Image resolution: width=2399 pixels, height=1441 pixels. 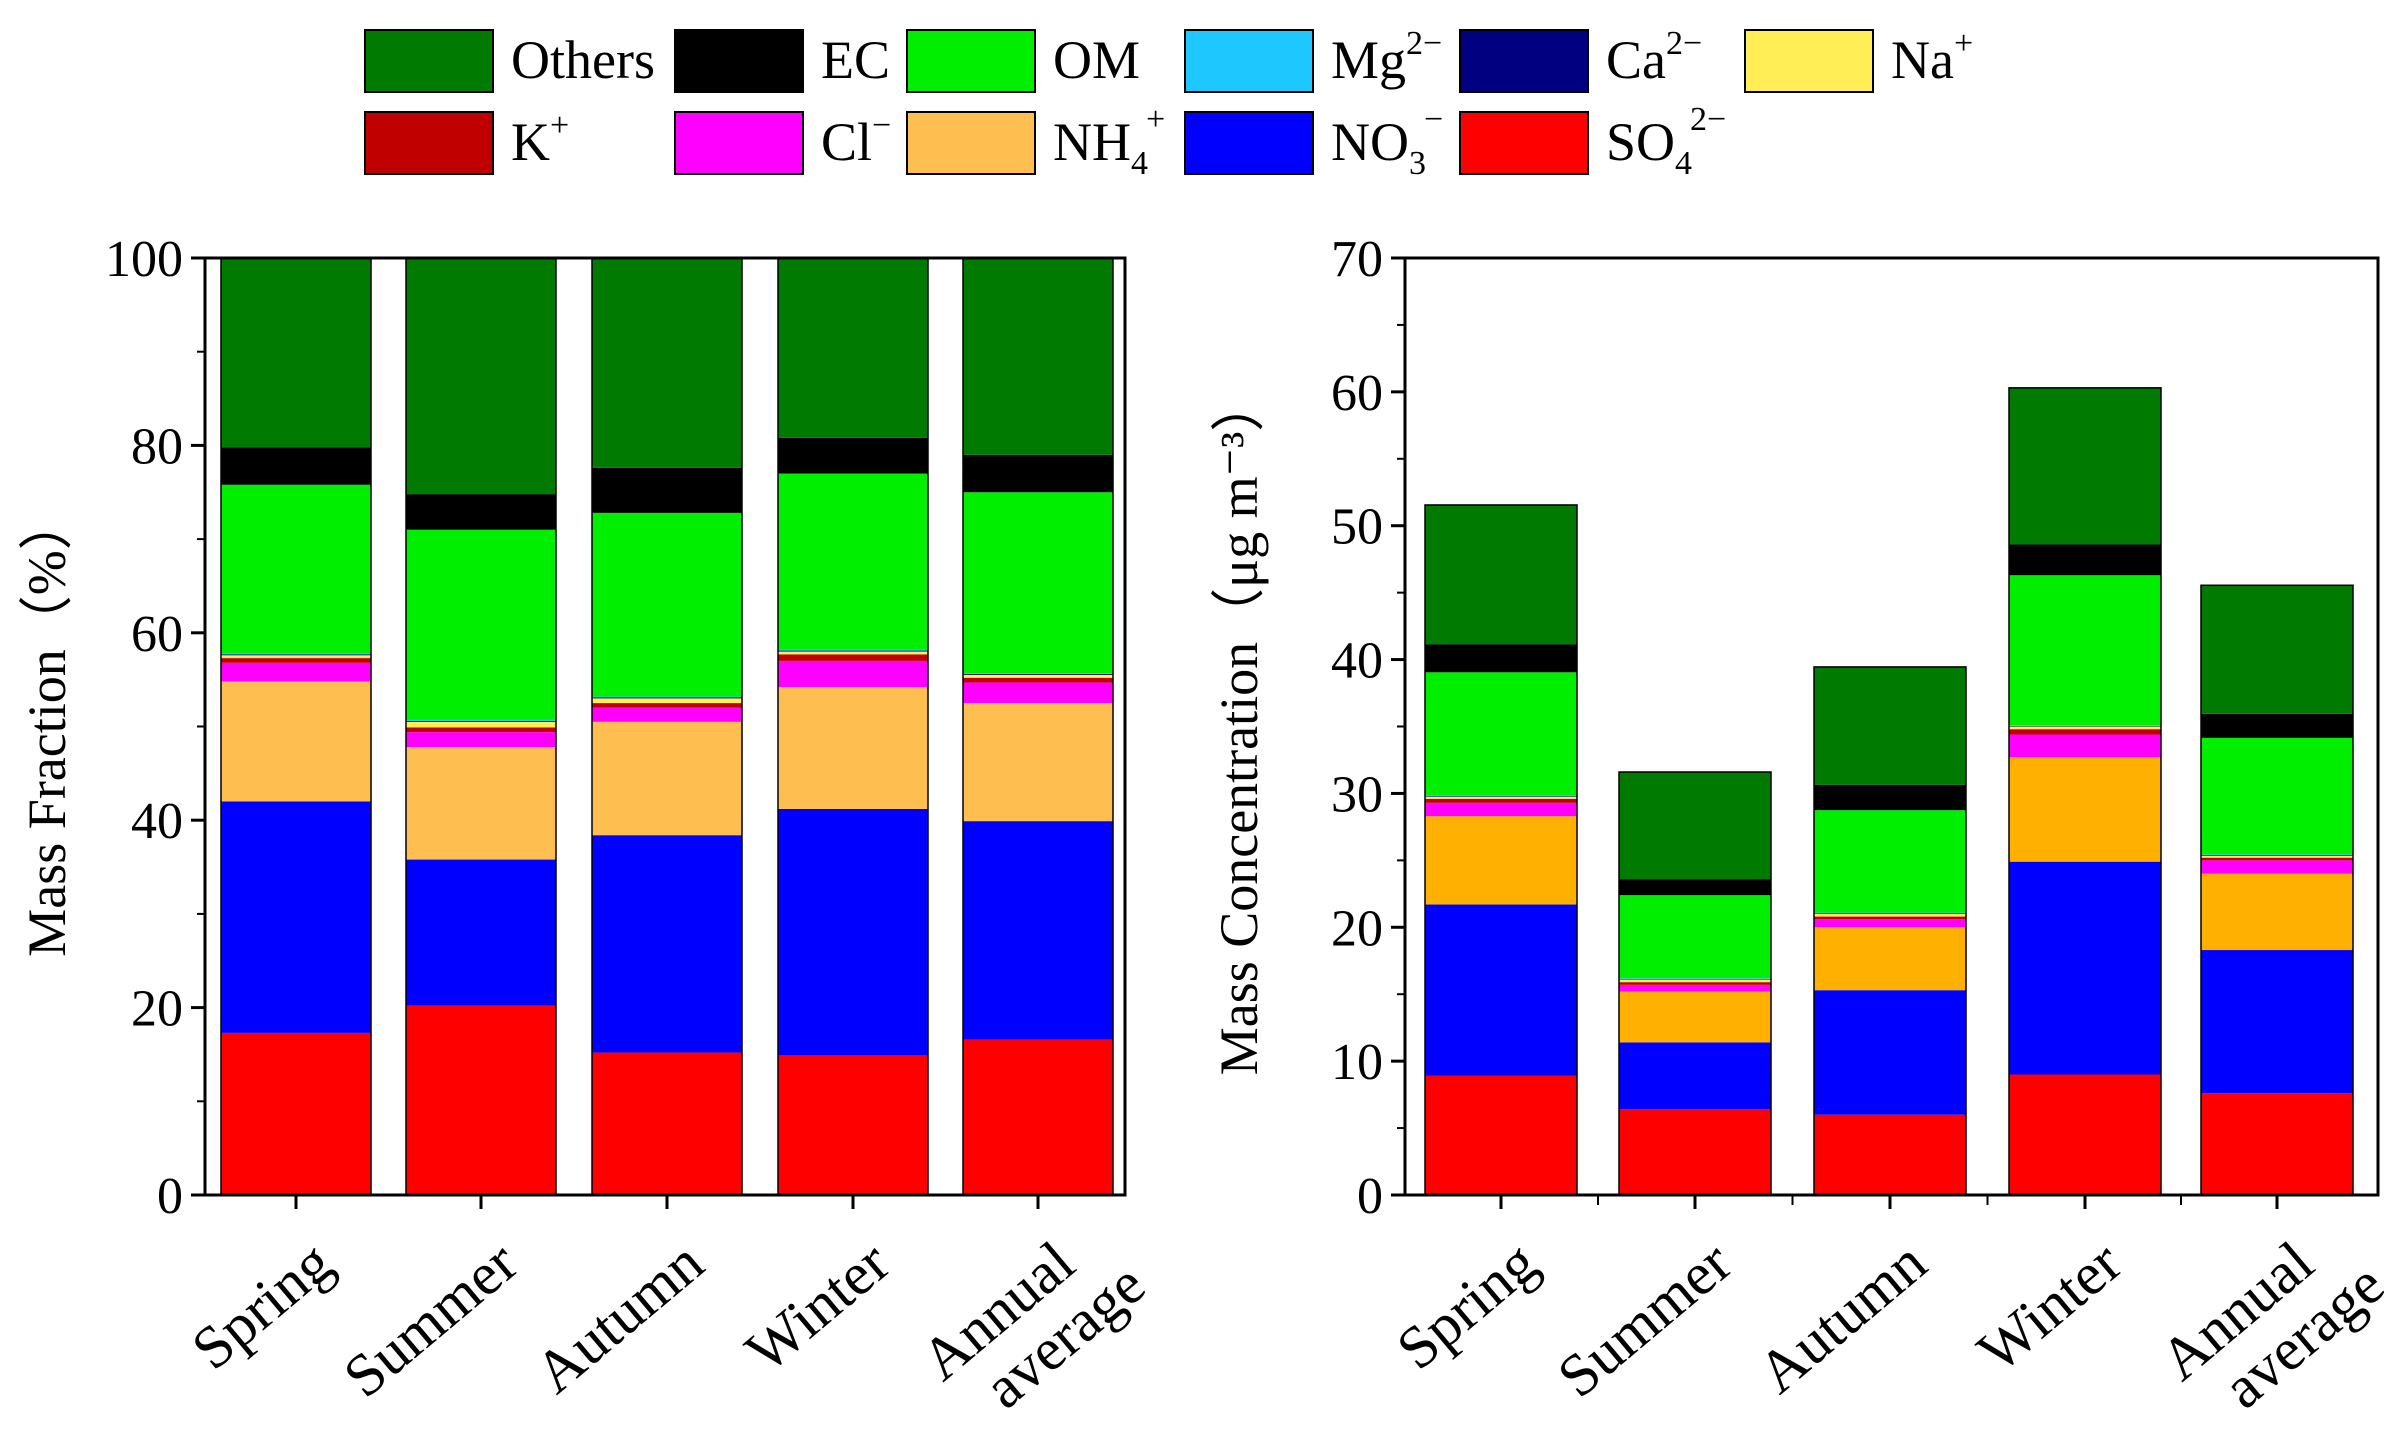 What do you see at coordinates (157, 1009) in the screenshot?
I see `left-ytick-label: 20` at bounding box center [157, 1009].